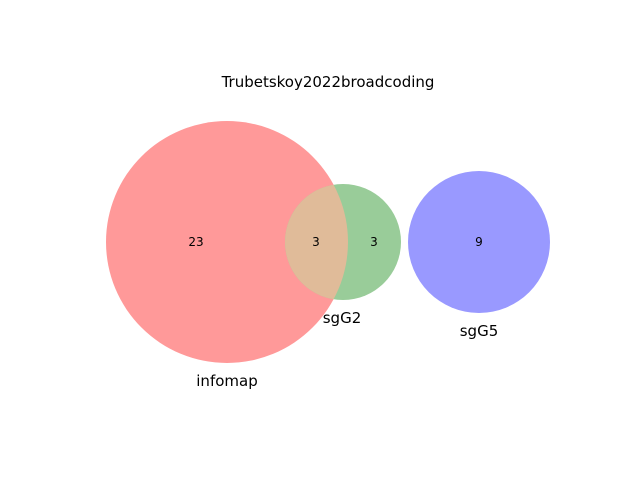 This screenshot has height=480, width=640. I want to click on sgG5-only-count: 9, so click(479, 242).